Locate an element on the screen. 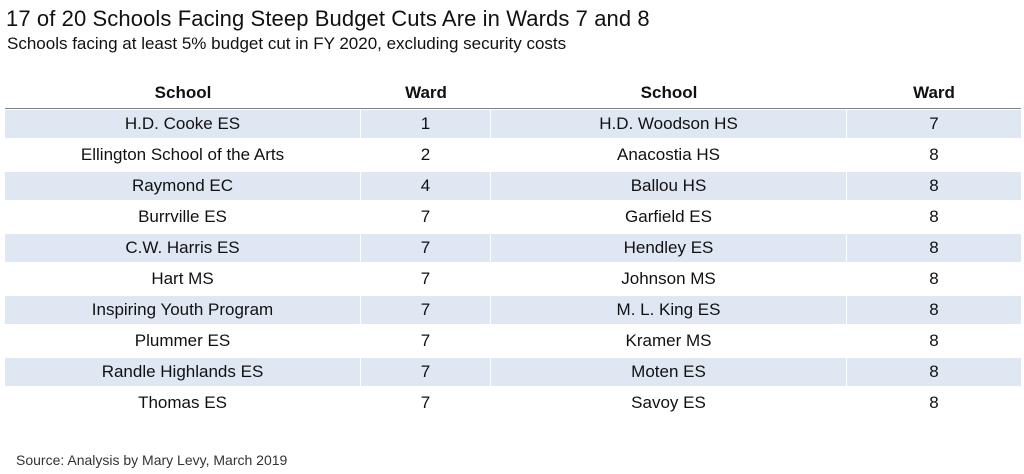 The image size is (1024, 474). column-header-ward-right: Ward is located at coordinates (934, 93).